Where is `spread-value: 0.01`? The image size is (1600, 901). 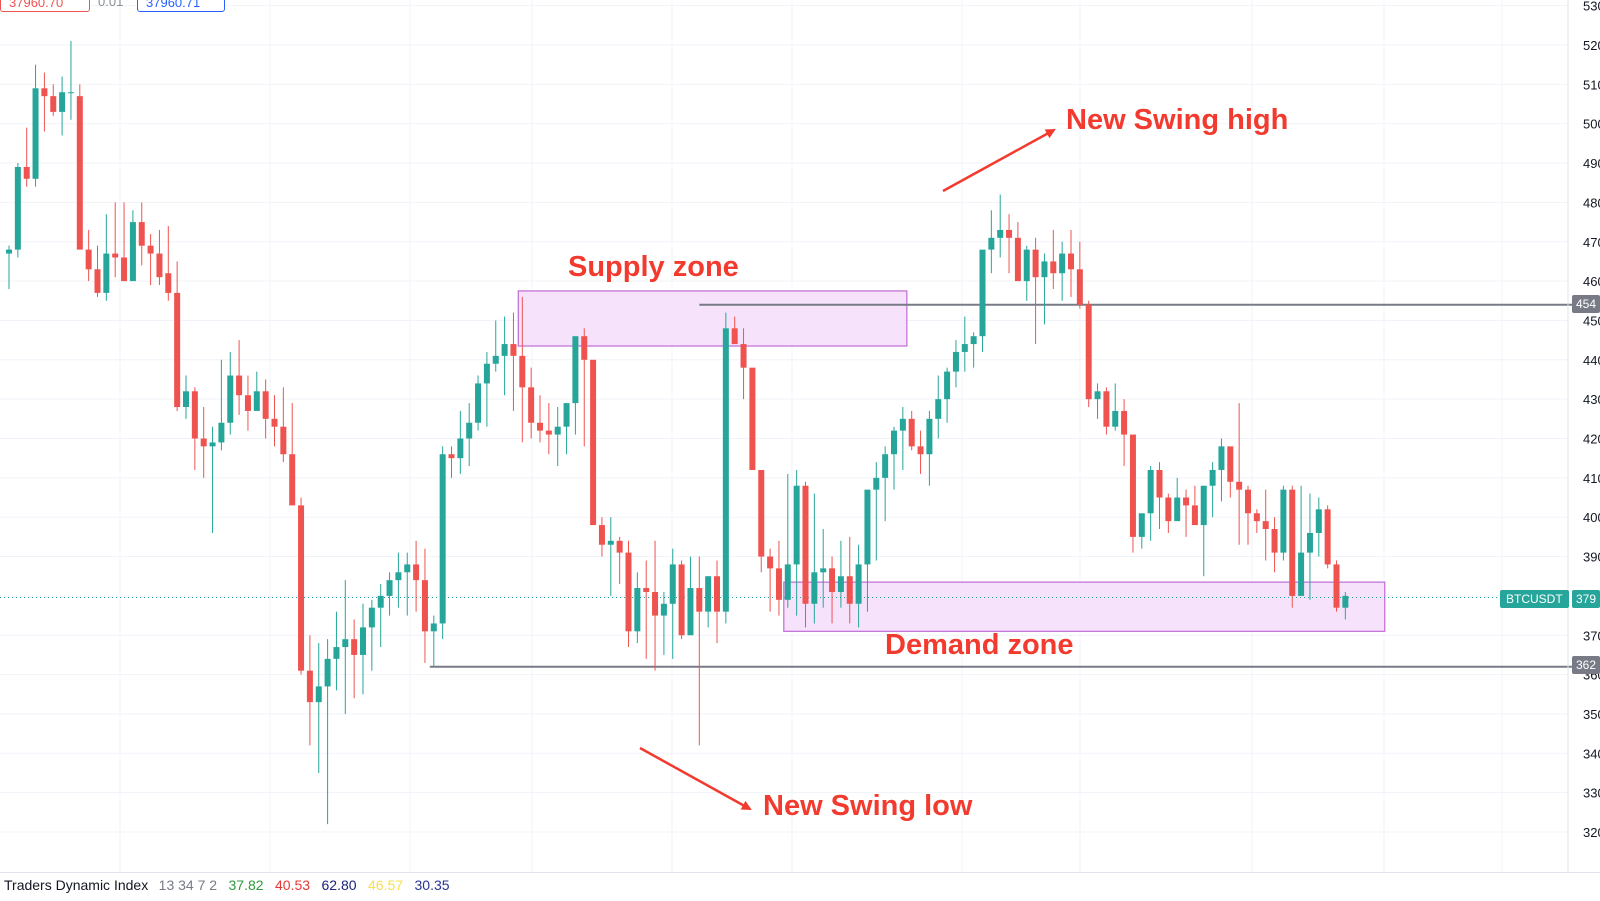 spread-value: 0.01 is located at coordinates (111, 4).